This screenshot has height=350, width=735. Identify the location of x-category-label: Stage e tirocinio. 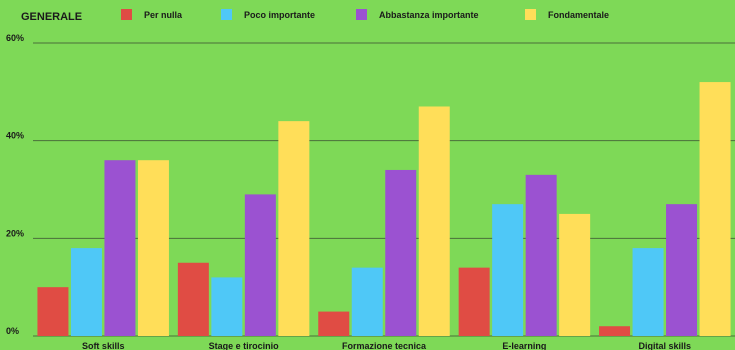
(244, 345).